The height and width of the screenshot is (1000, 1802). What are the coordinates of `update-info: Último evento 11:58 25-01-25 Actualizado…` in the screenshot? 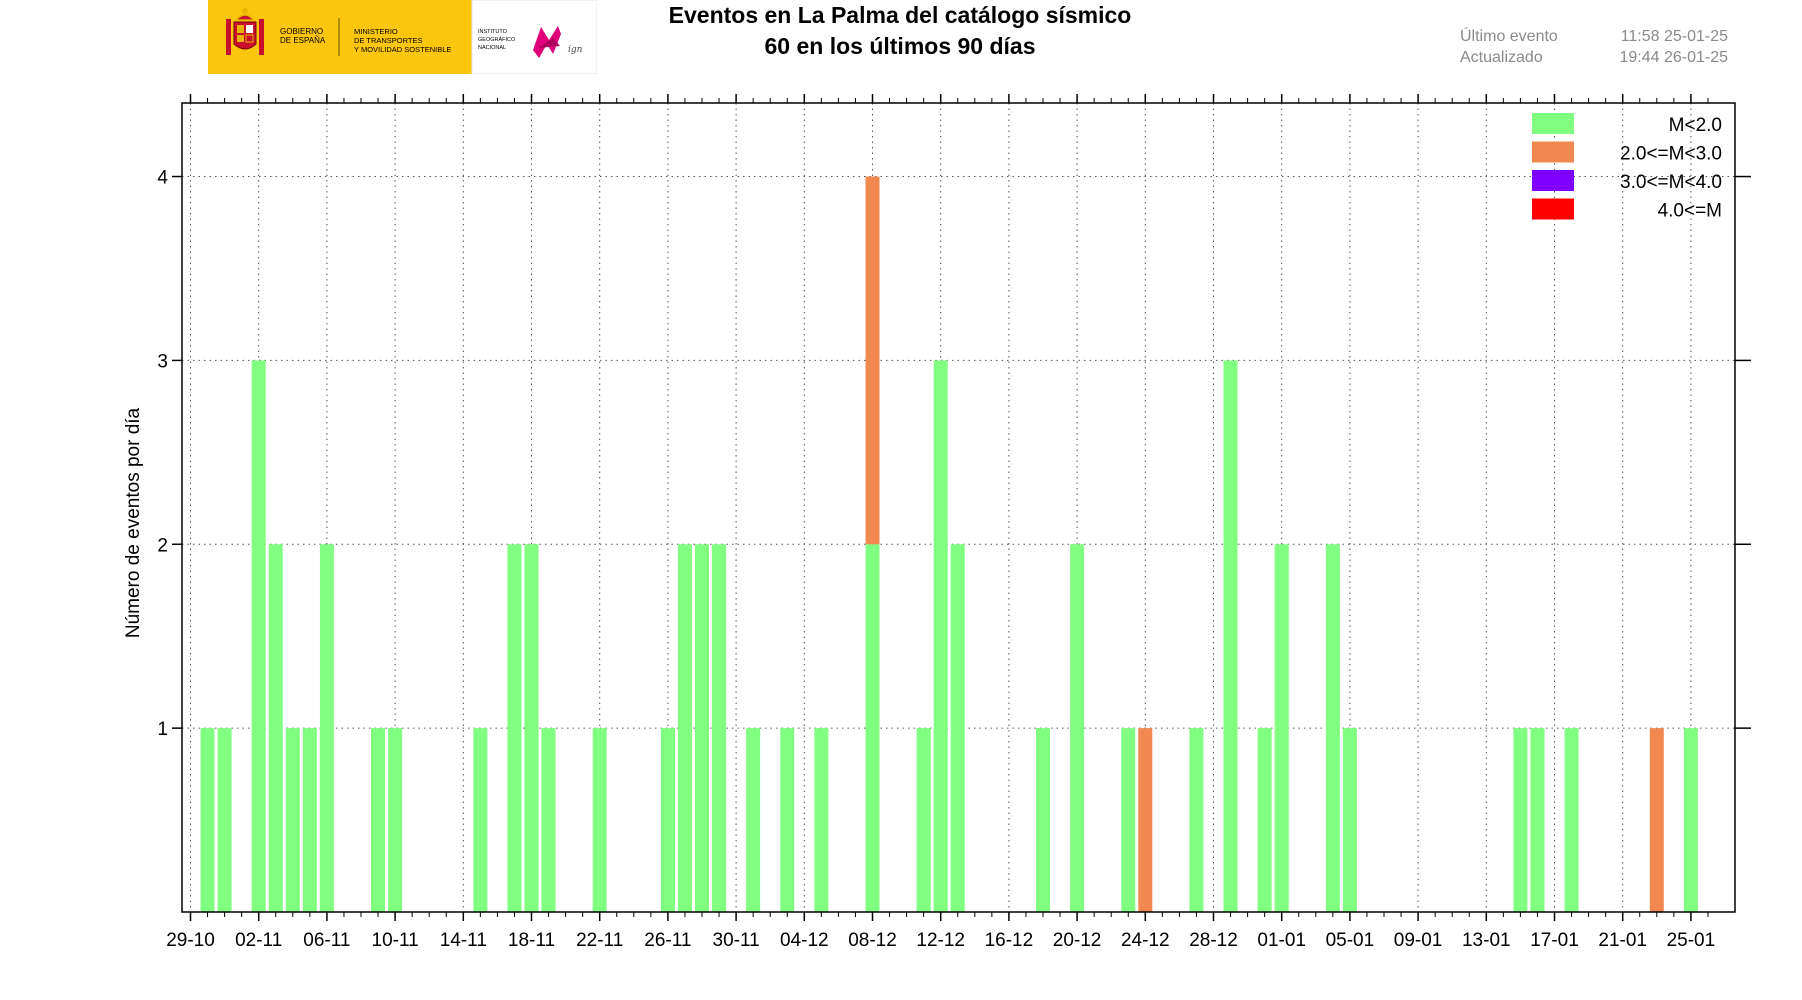 It's located at (1594, 47).